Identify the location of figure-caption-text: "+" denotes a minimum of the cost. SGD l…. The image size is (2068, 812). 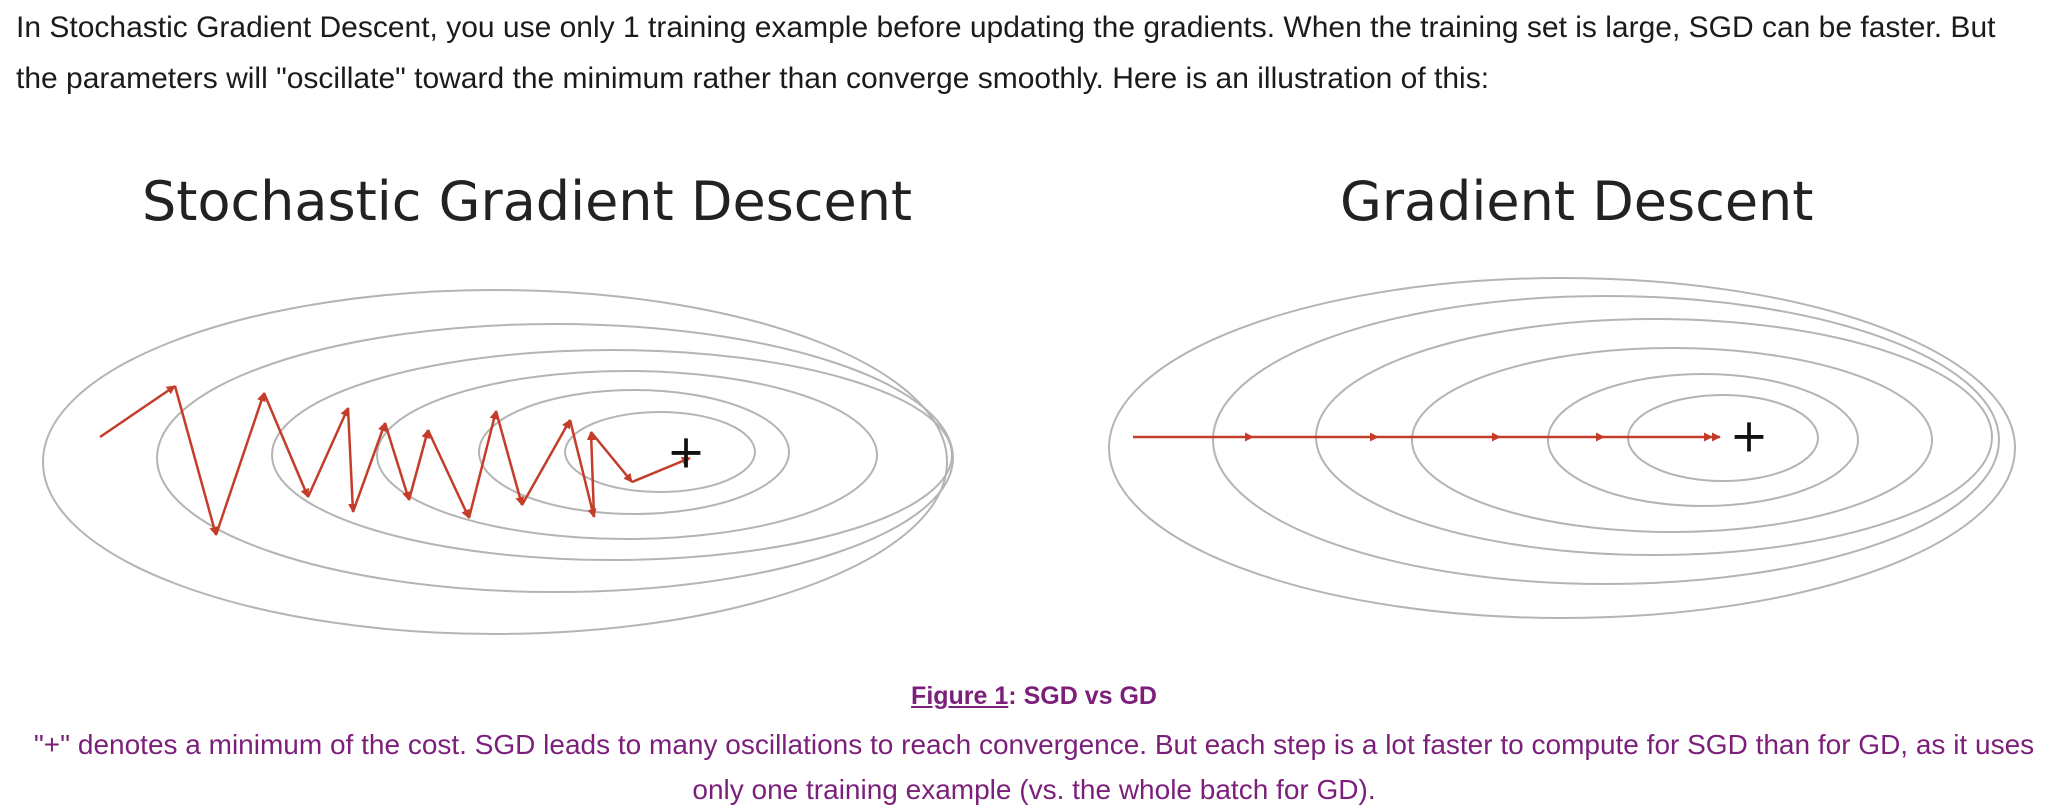
(1034, 767).